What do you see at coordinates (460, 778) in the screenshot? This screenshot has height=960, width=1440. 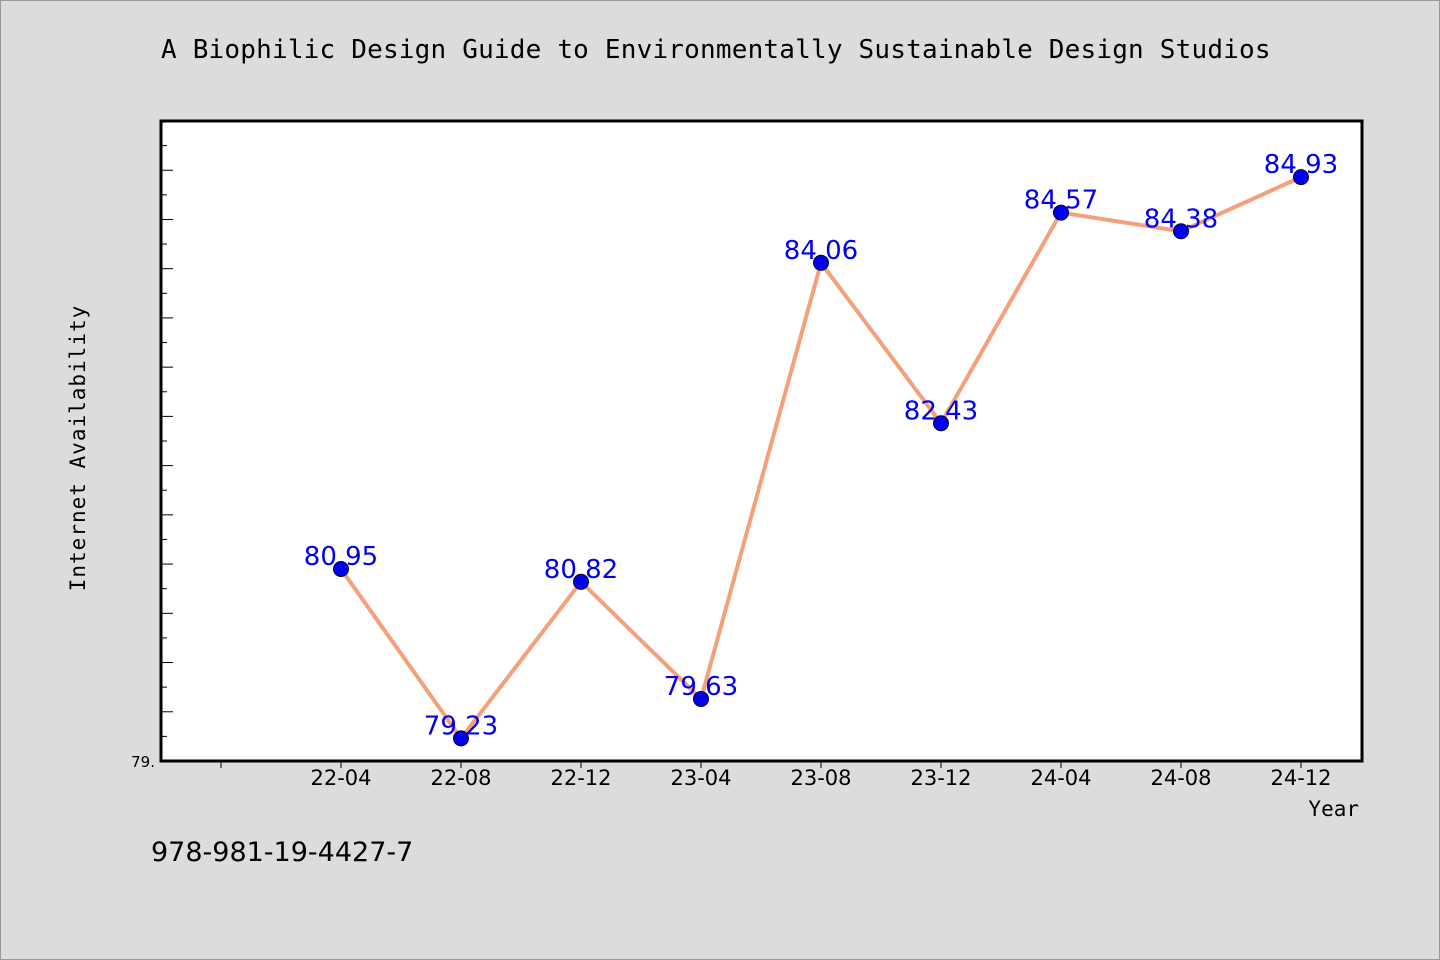 I see `x-tick-label: 22-08` at bounding box center [460, 778].